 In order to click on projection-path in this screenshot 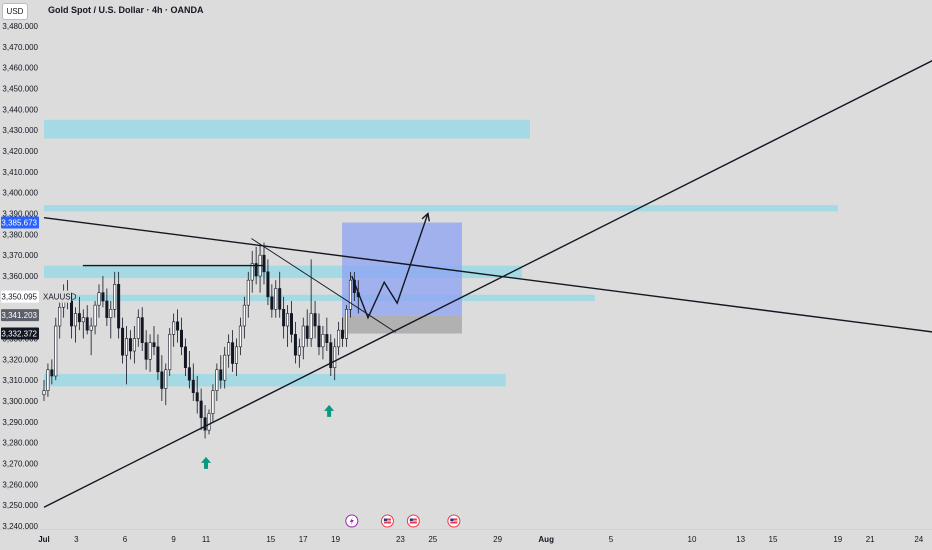, I will do `click(390, 266)`.